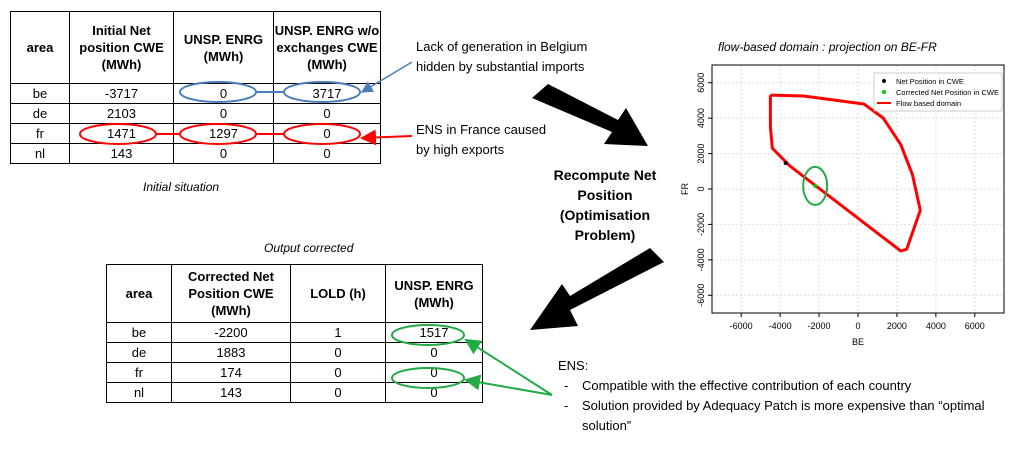  What do you see at coordinates (338, 293) in the screenshot?
I see `t2-header-lold: LOLD (h)` at bounding box center [338, 293].